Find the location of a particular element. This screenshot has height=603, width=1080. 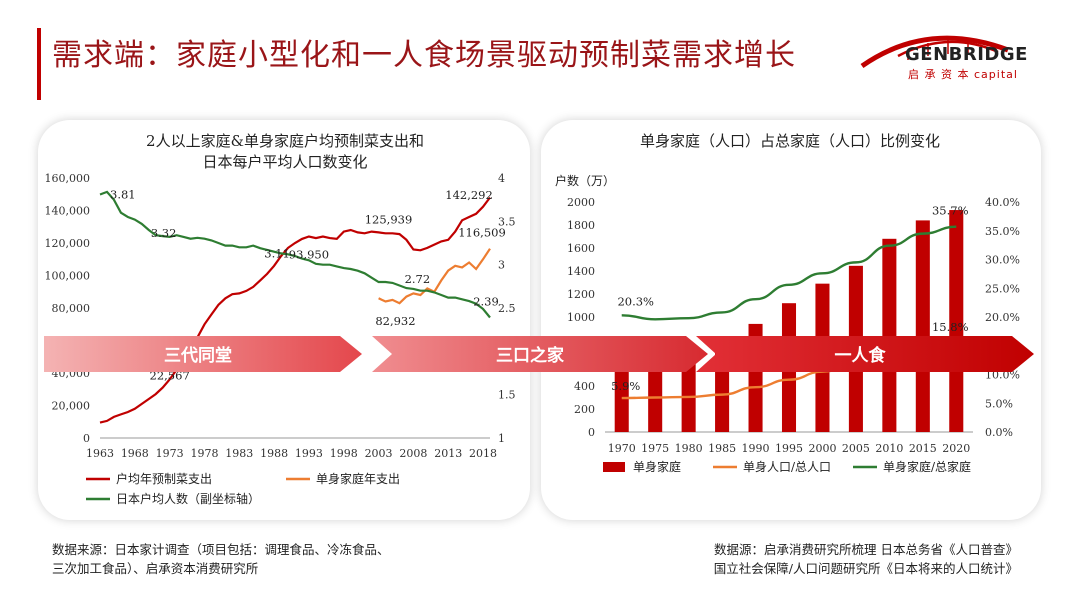

x-tick: 1983 is located at coordinates (239, 453).